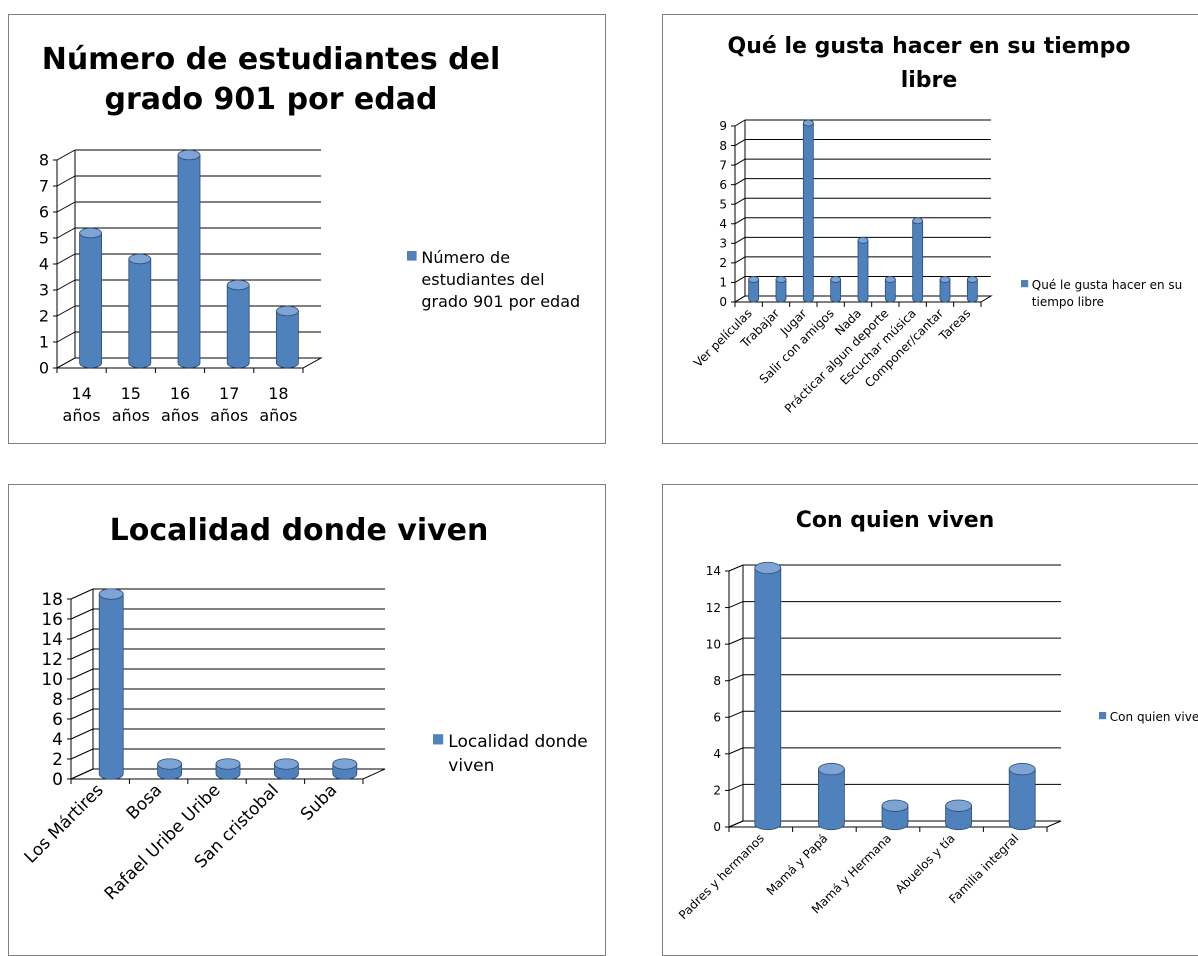  What do you see at coordinates (723, 224) in the screenshot?
I see `y-tick-label: 4` at bounding box center [723, 224].